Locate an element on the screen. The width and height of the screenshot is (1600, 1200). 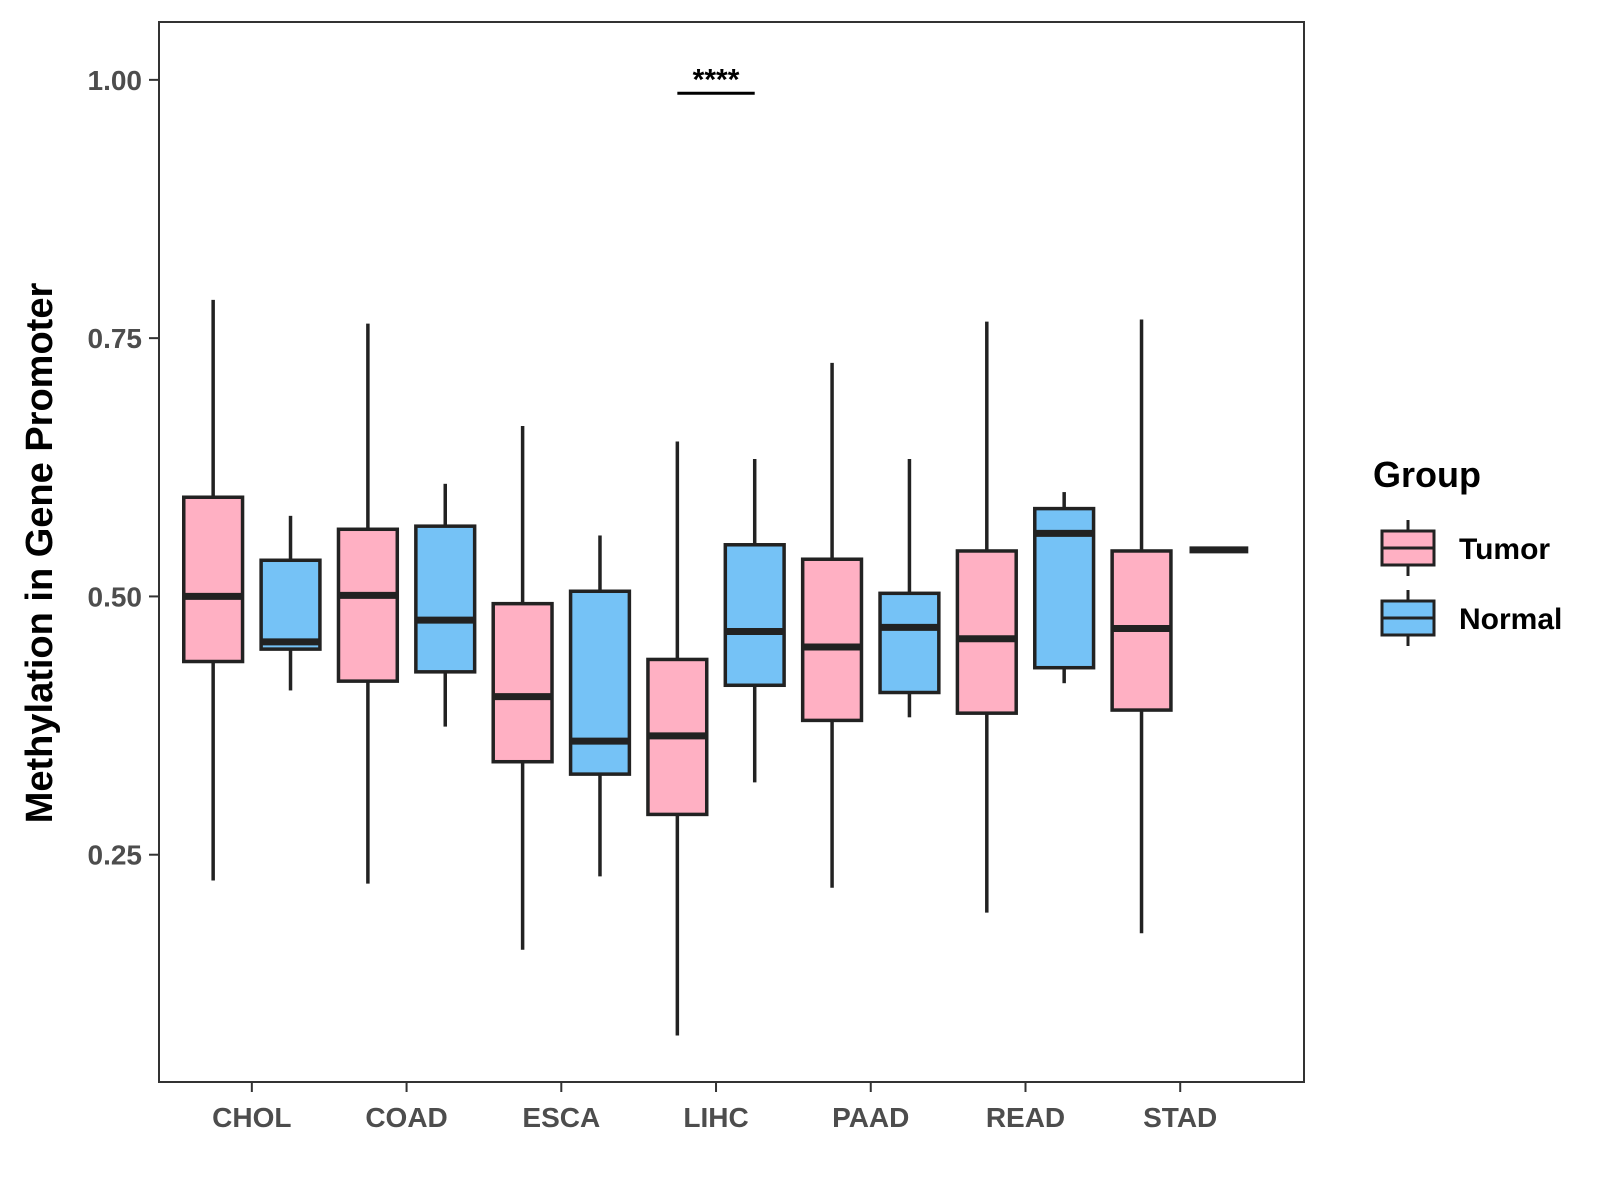
legend: Group Tumor Normal is located at coordinates (1467, 550).